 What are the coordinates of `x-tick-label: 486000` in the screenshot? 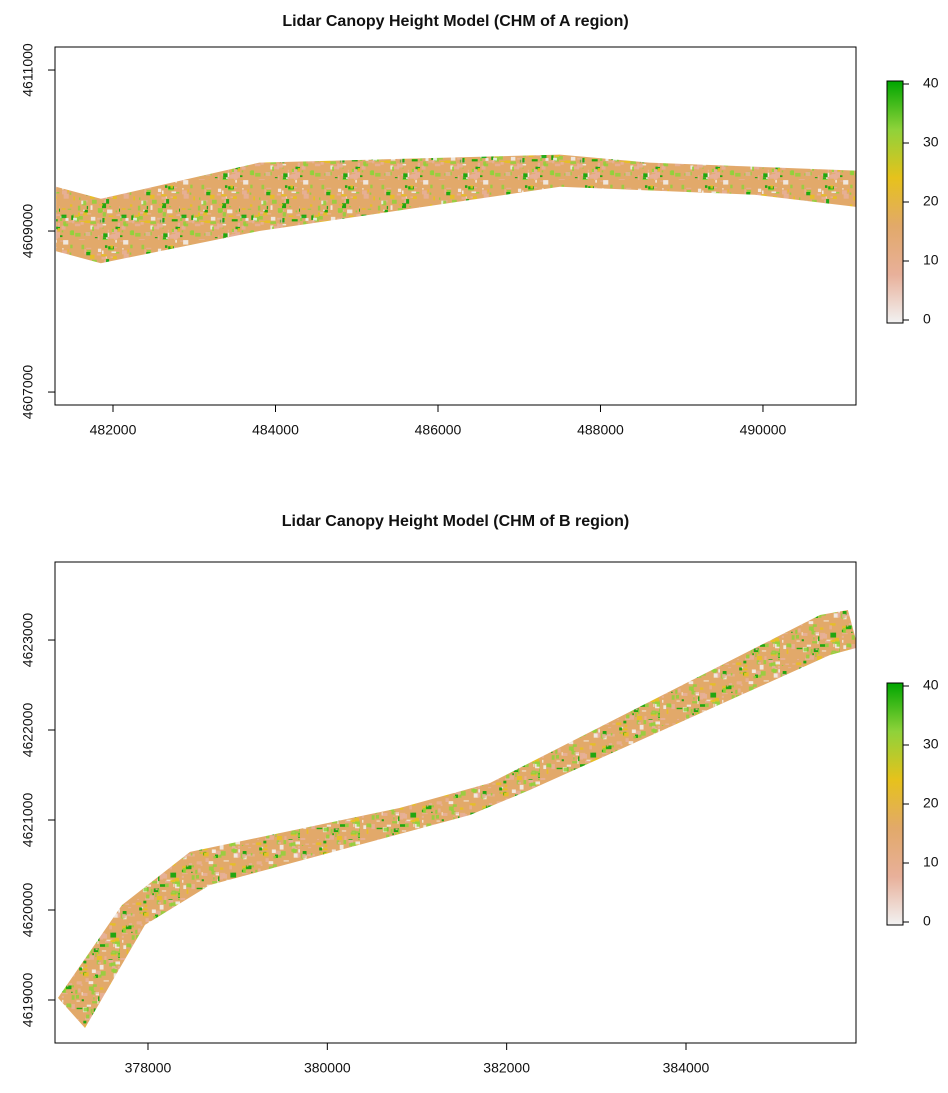 It's located at (438, 430).